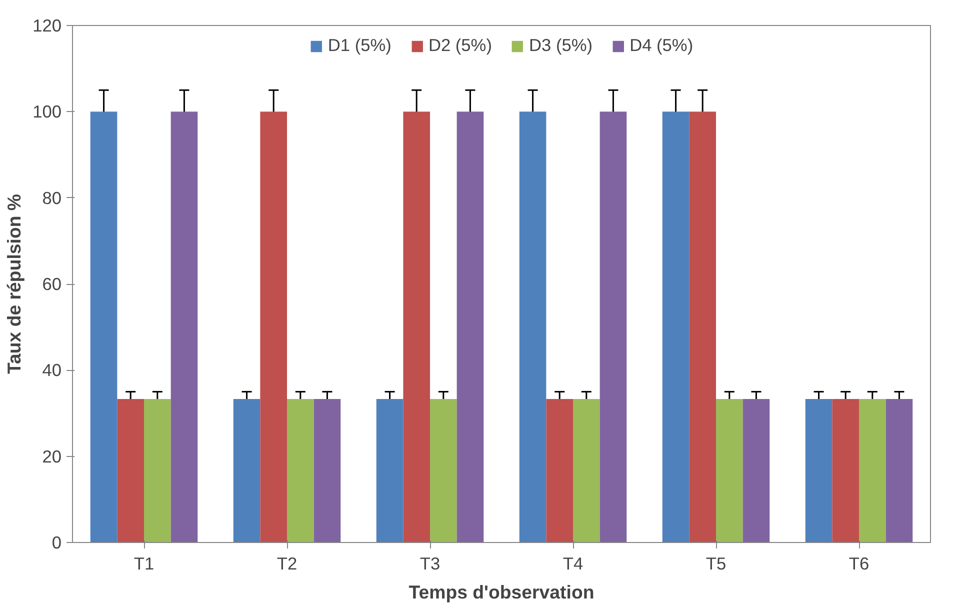 This screenshot has height=612, width=955. What do you see at coordinates (360, 45) in the screenshot?
I see `legend-label: D1 (5%)` at bounding box center [360, 45].